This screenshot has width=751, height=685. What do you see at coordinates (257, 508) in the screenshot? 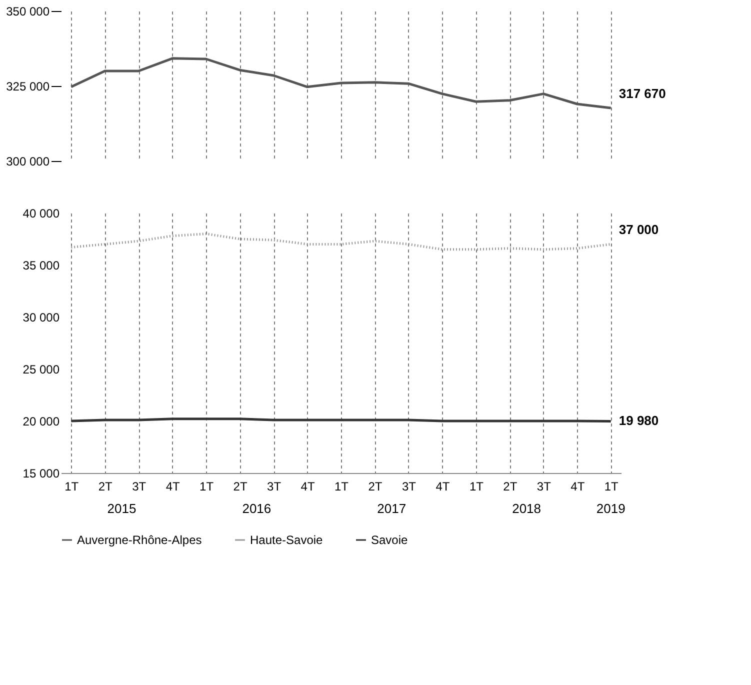
I see `text: 2016` at bounding box center [257, 508].